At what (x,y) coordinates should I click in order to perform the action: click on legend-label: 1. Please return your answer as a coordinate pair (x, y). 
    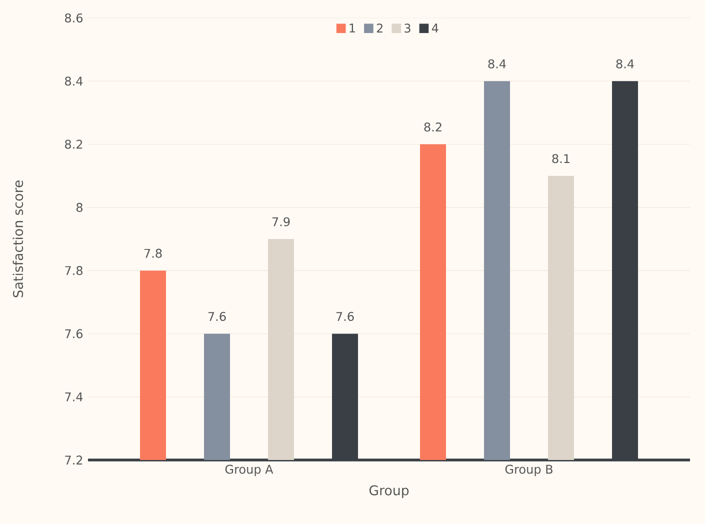
    Looking at the image, I should click on (352, 28).